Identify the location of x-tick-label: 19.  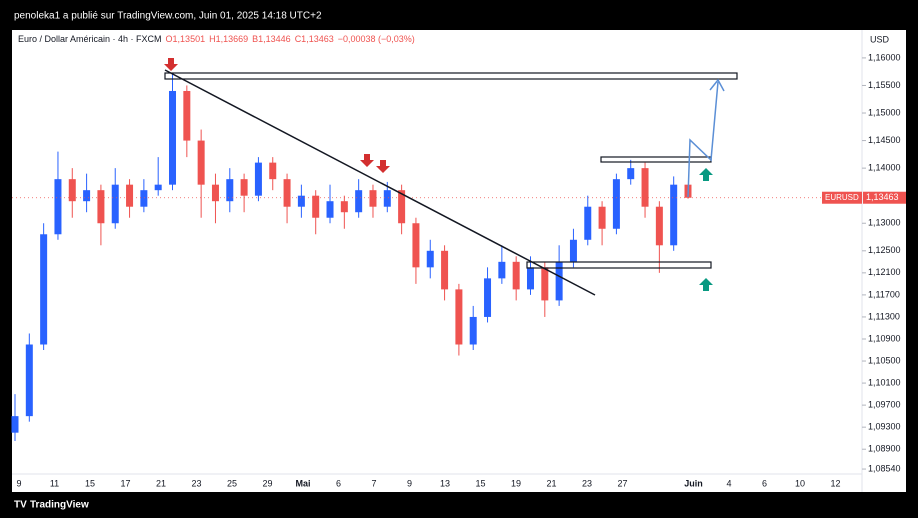
(516, 483).